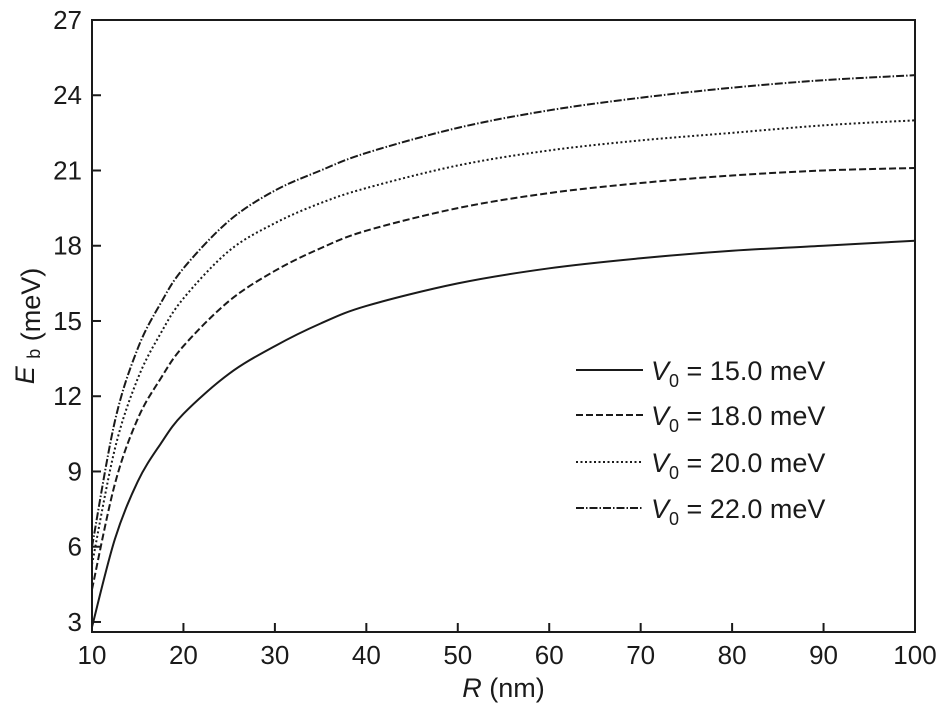  What do you see at coordinates (67, 20) in the screenshot?
I see `y-tick-label: 27` at bounding box center [67, 20].